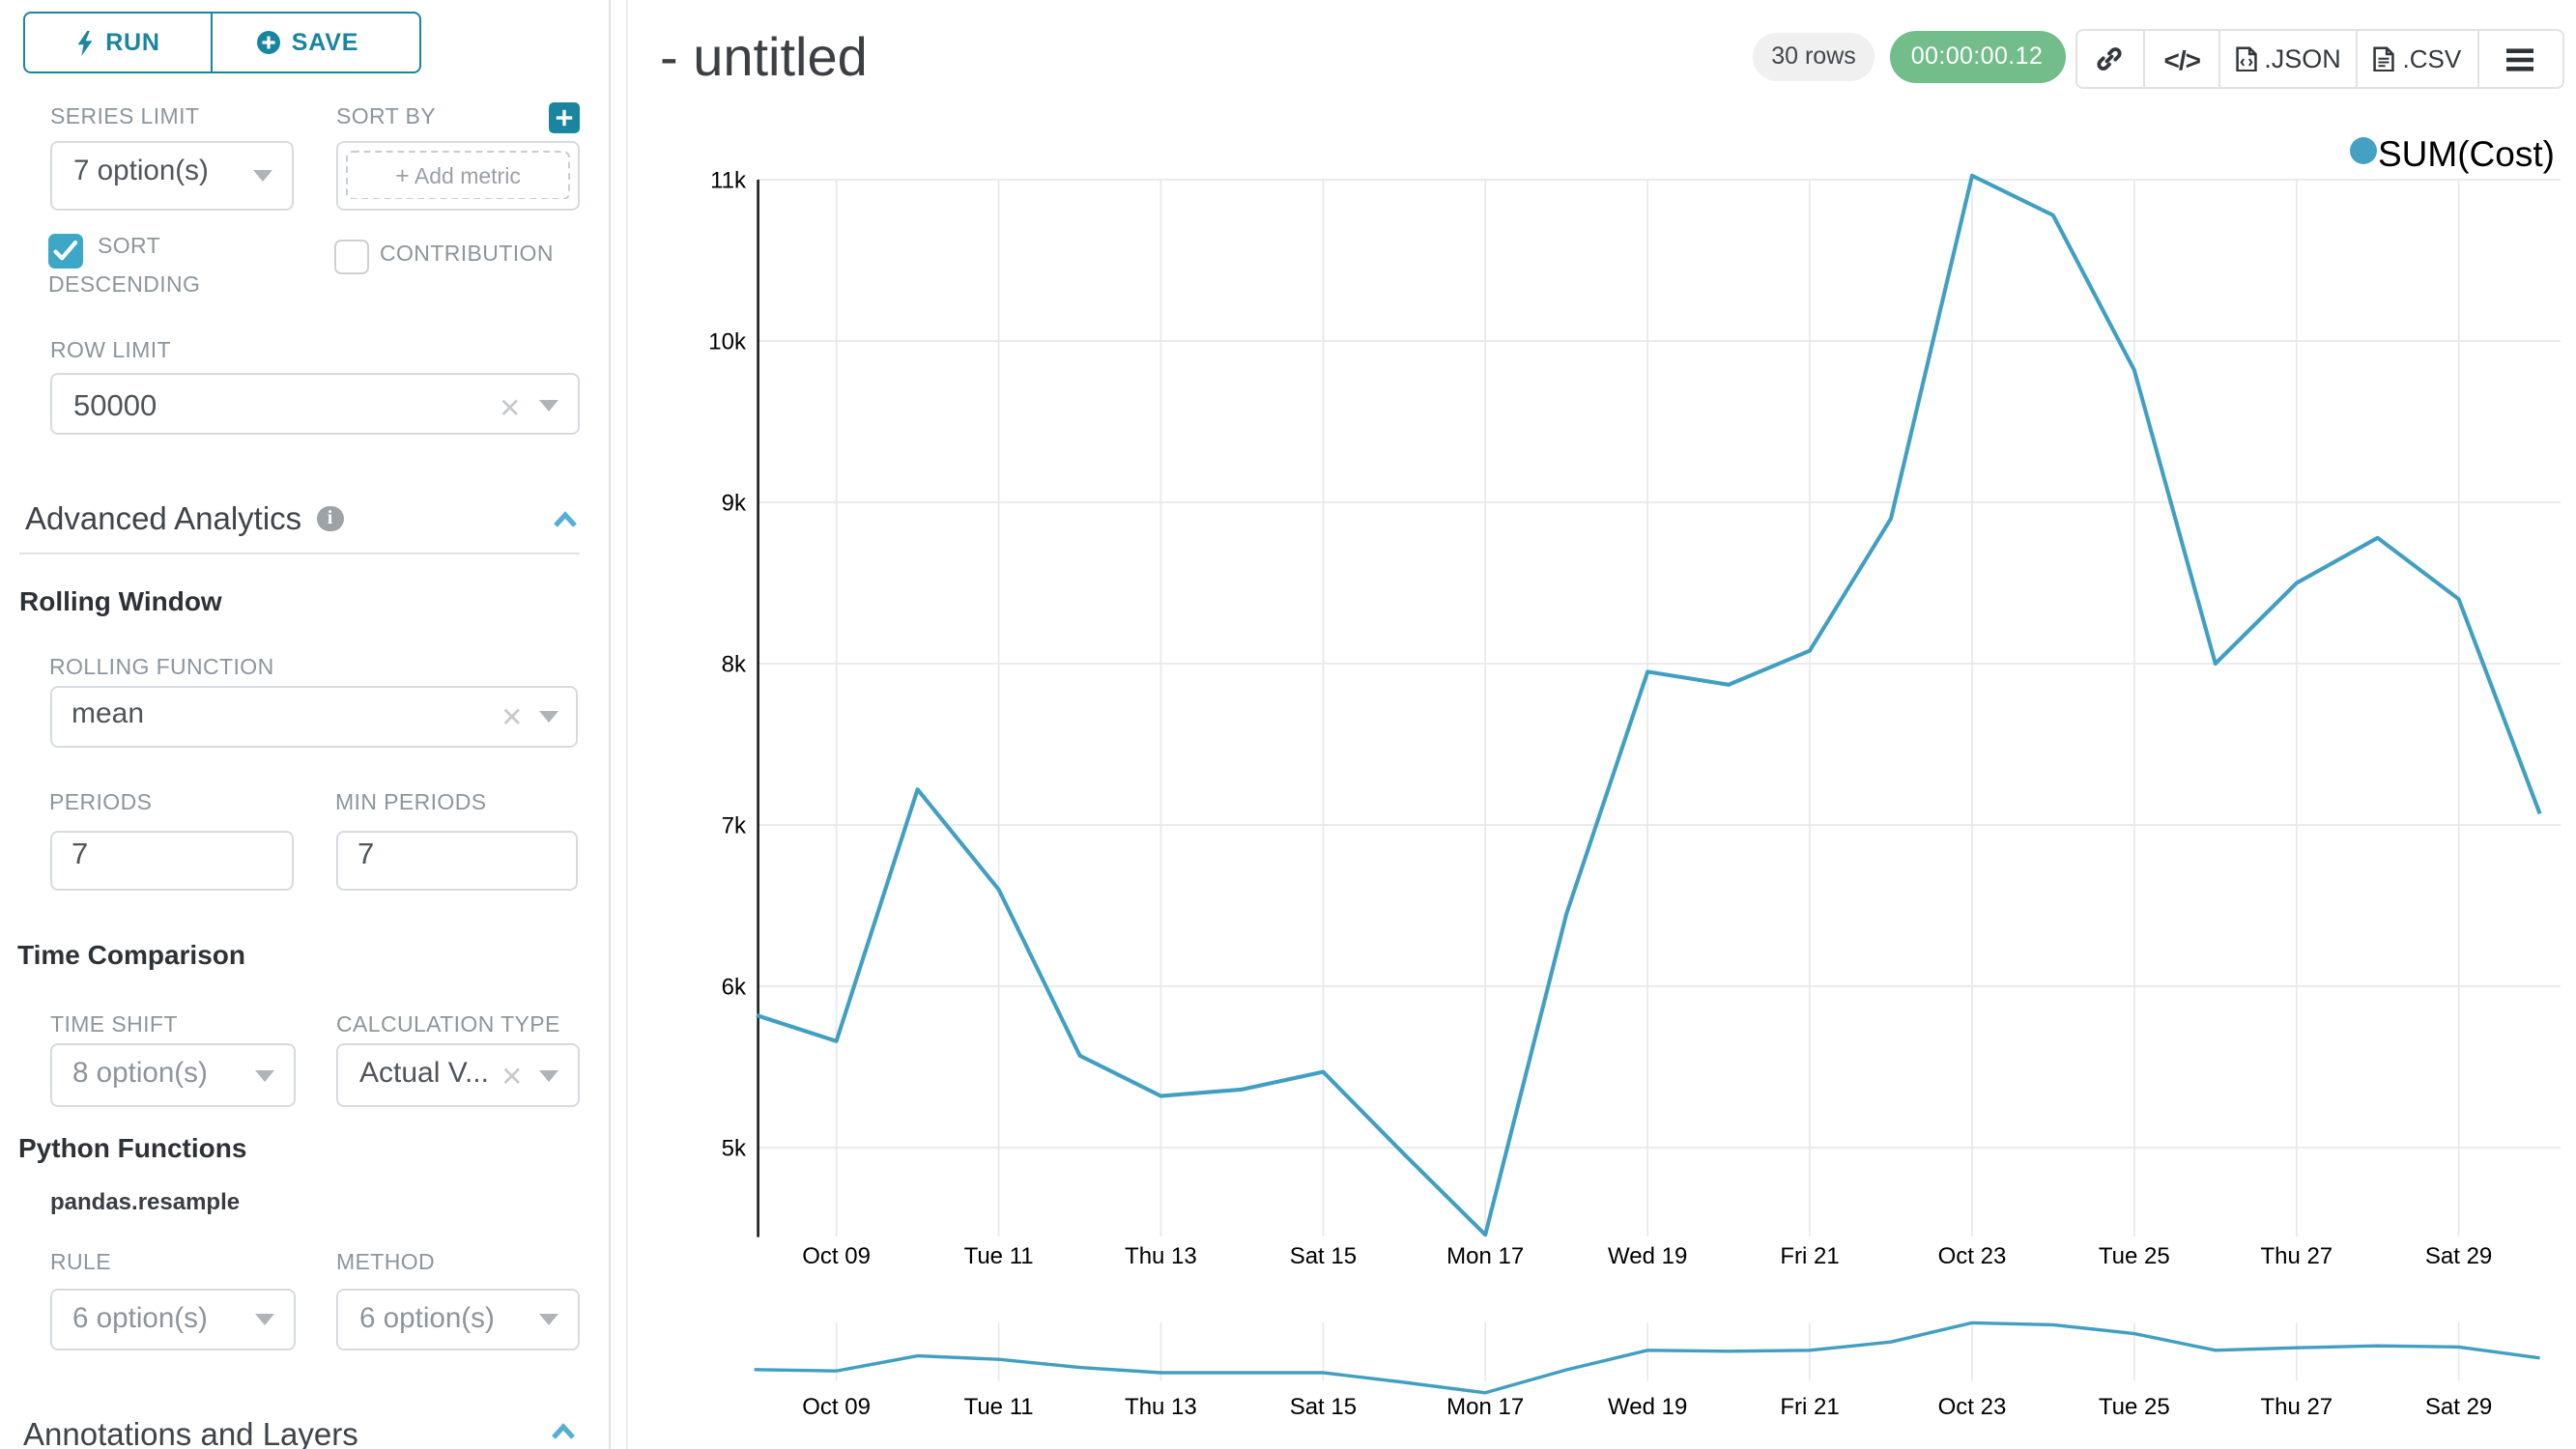 This screenshot has width=2576, height=1449. Describe the element at coordinates (734, 503) in the screenshot. I see `svg-text: 9k` at that location.